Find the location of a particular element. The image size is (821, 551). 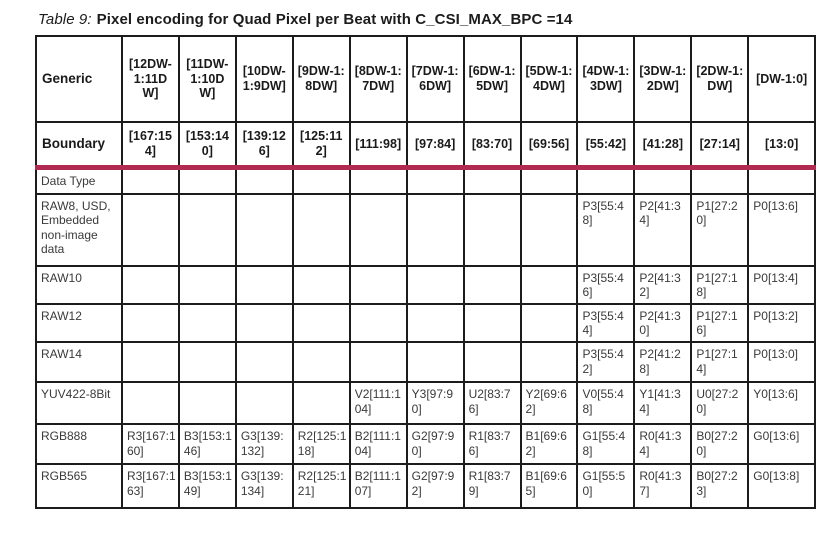

boundary-cell-3: [125:112] is located at coordinates (321, 145).